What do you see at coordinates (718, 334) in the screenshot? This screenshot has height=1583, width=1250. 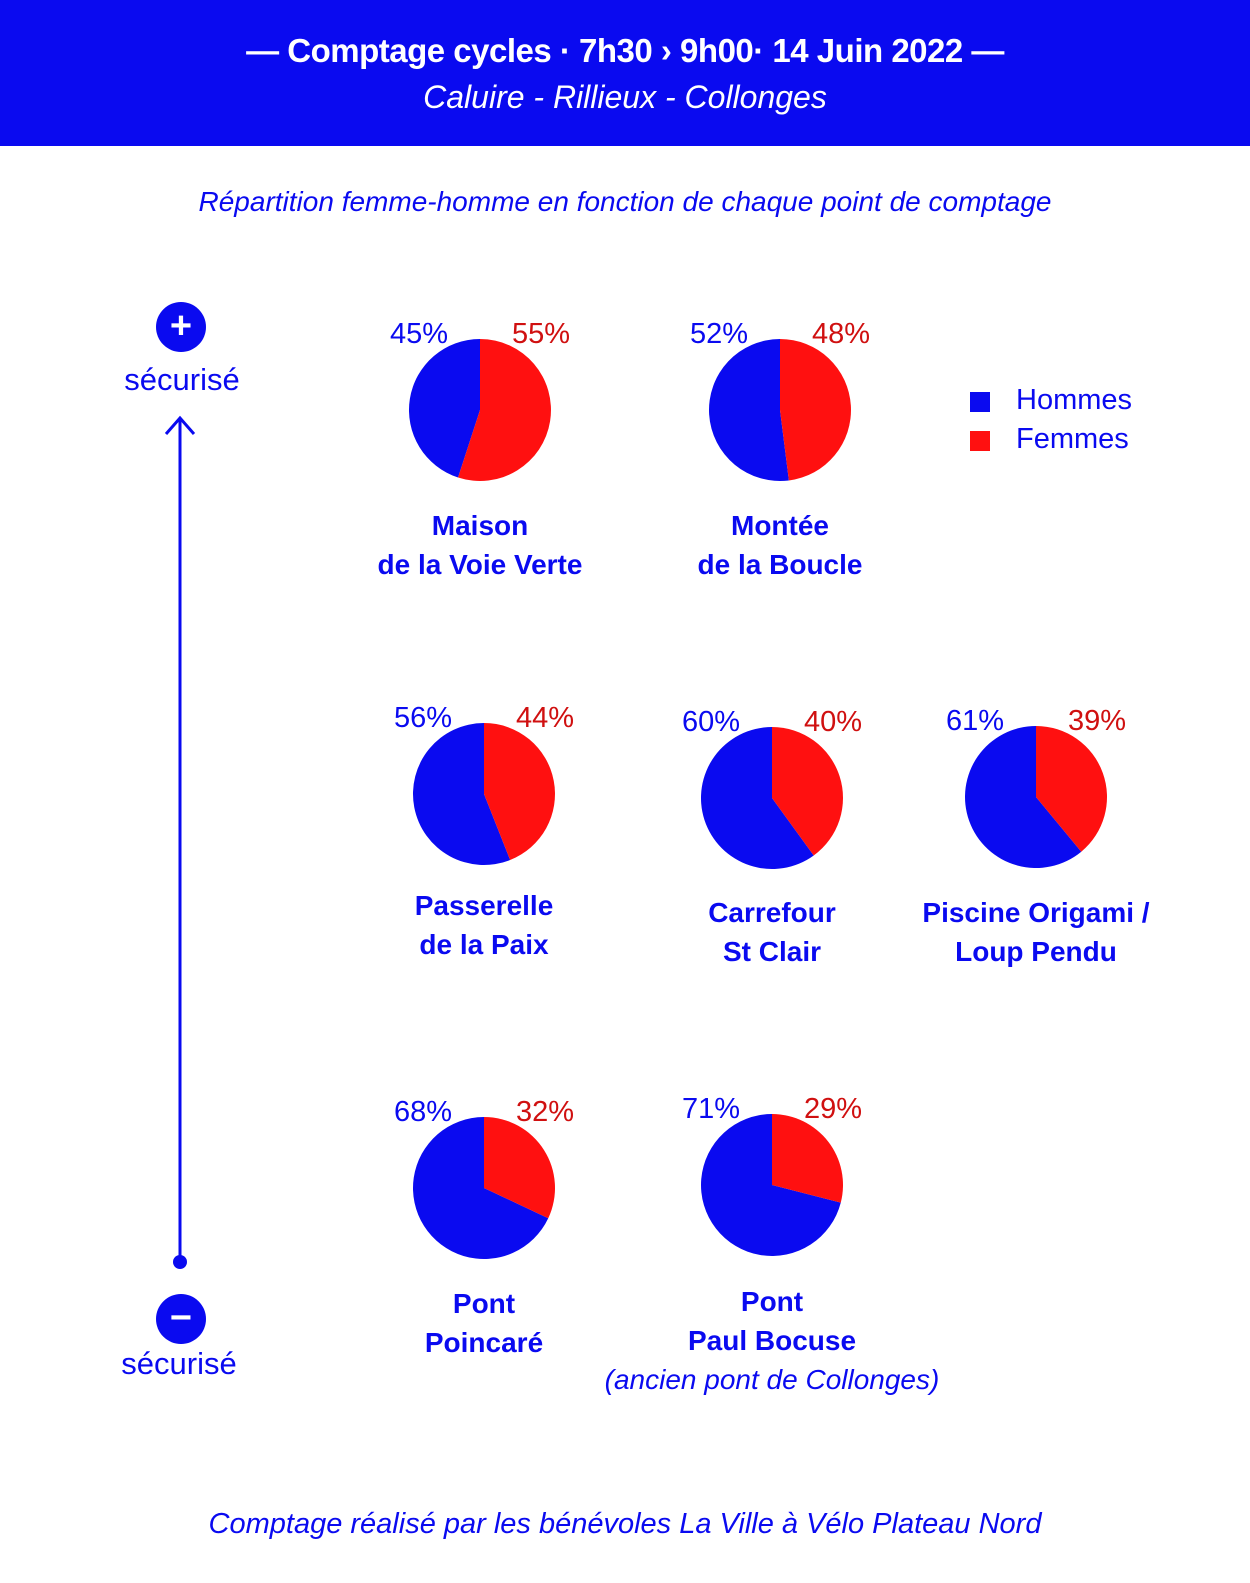 I see `pct-hommes-label: 52%` at bounding box center [718, 334].